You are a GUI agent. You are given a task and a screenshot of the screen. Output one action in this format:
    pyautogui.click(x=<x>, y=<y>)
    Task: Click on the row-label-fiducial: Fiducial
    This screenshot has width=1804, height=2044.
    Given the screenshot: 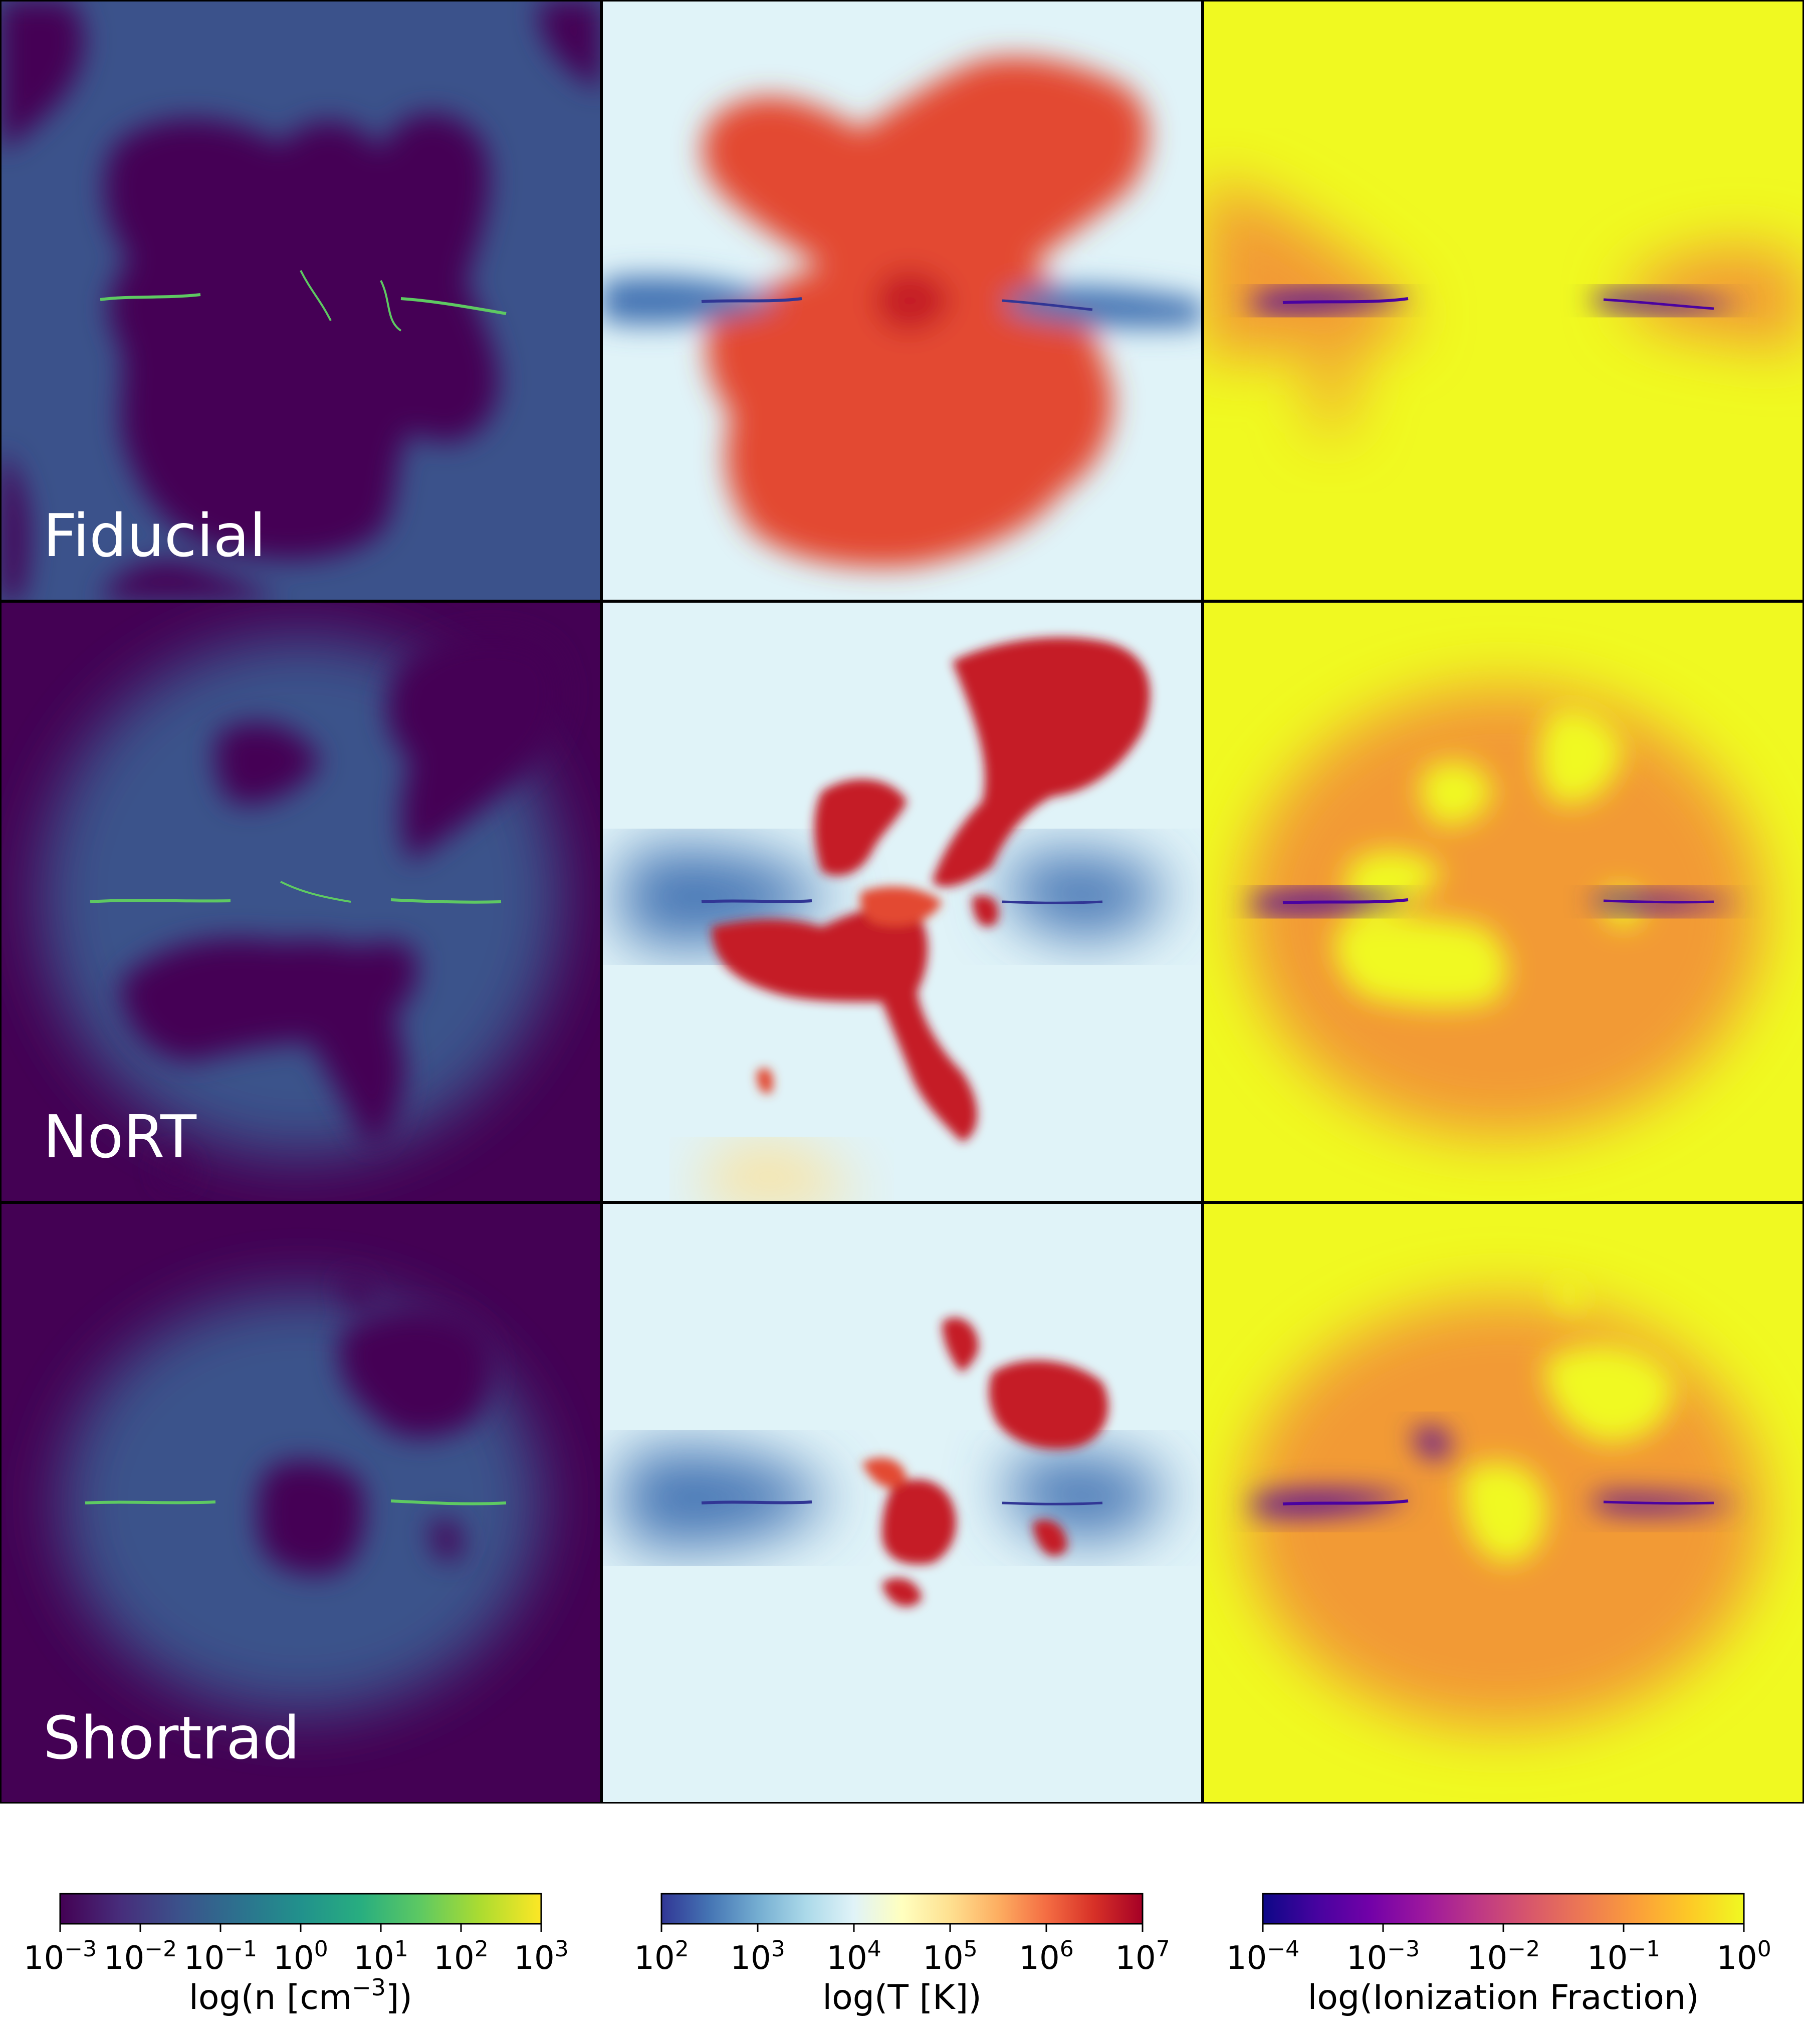 What is the action you would take?
    pyautogui.click(x=154, y=535)
    